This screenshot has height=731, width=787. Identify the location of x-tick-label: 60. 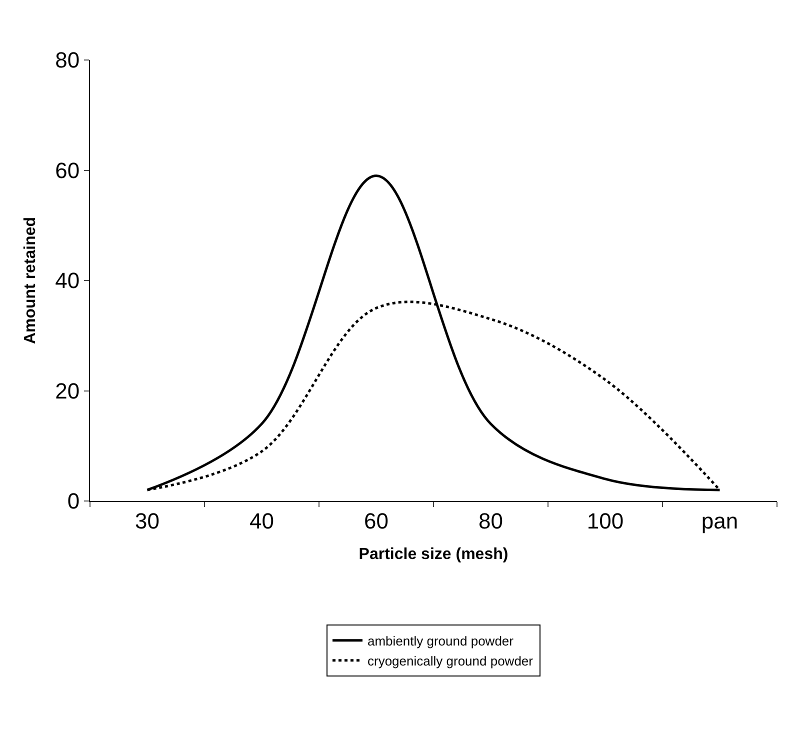
(376, 521).